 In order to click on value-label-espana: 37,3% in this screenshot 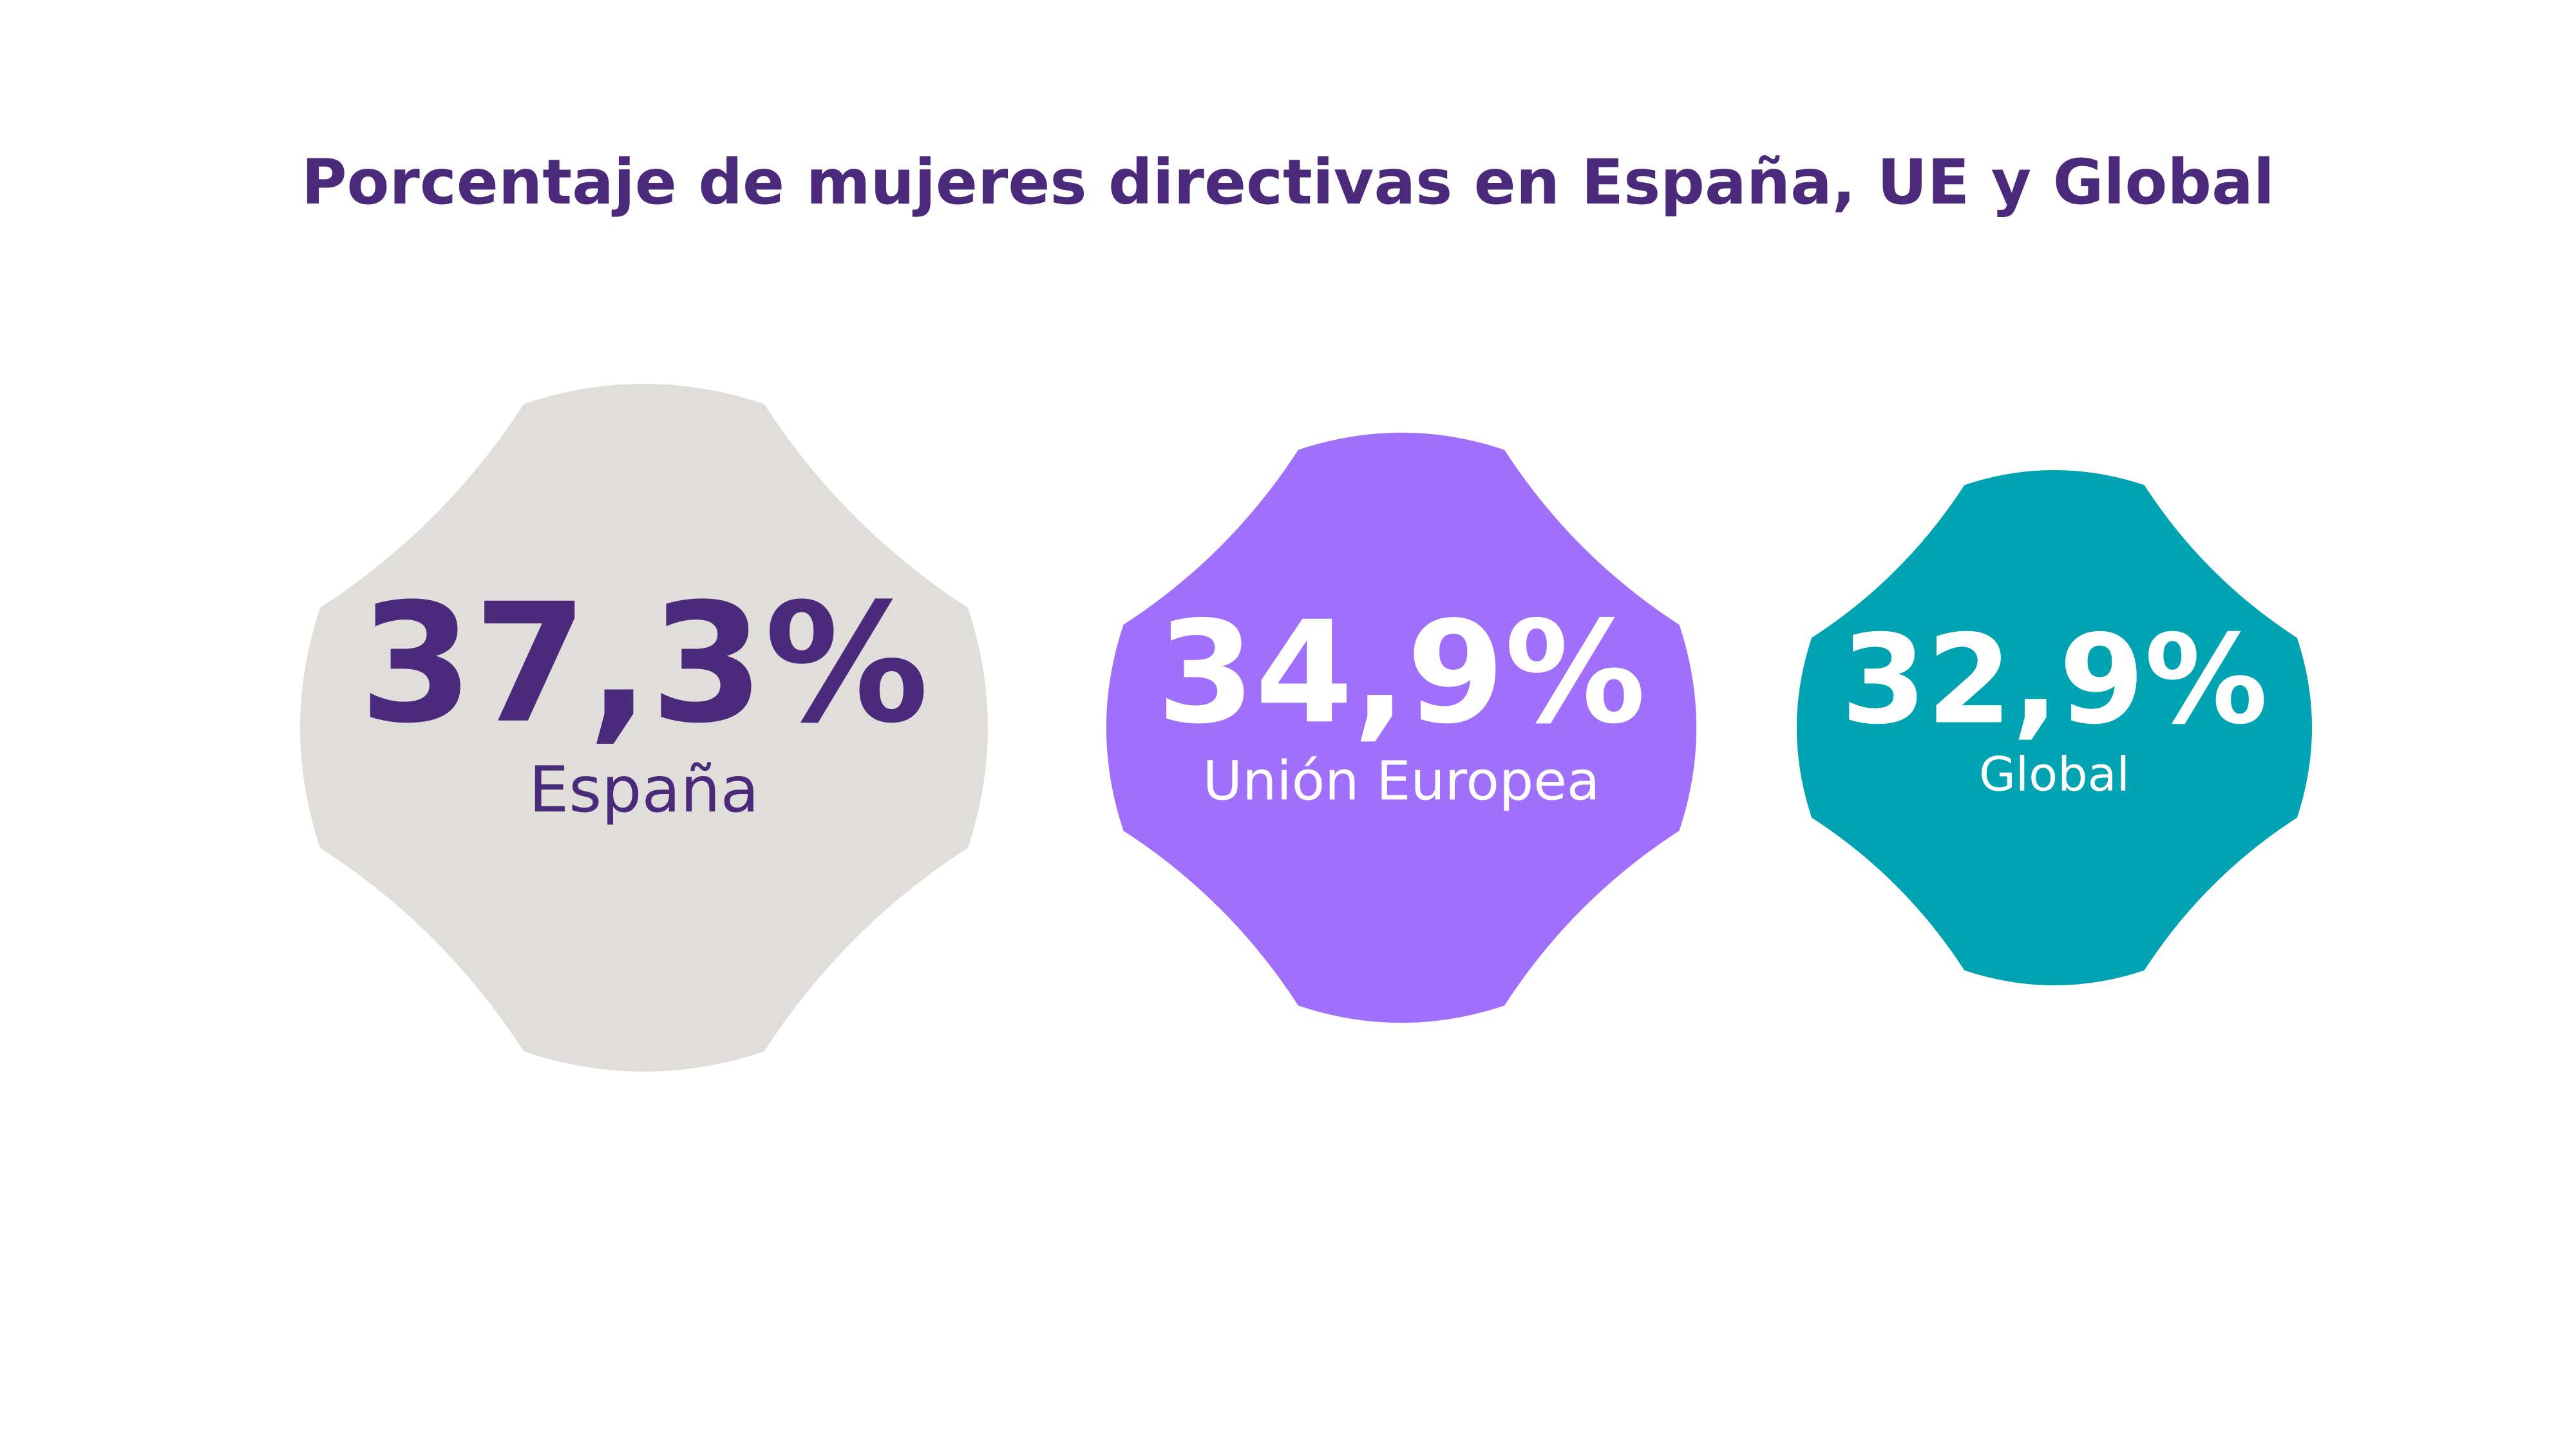, I will do `click(644, 664)`.